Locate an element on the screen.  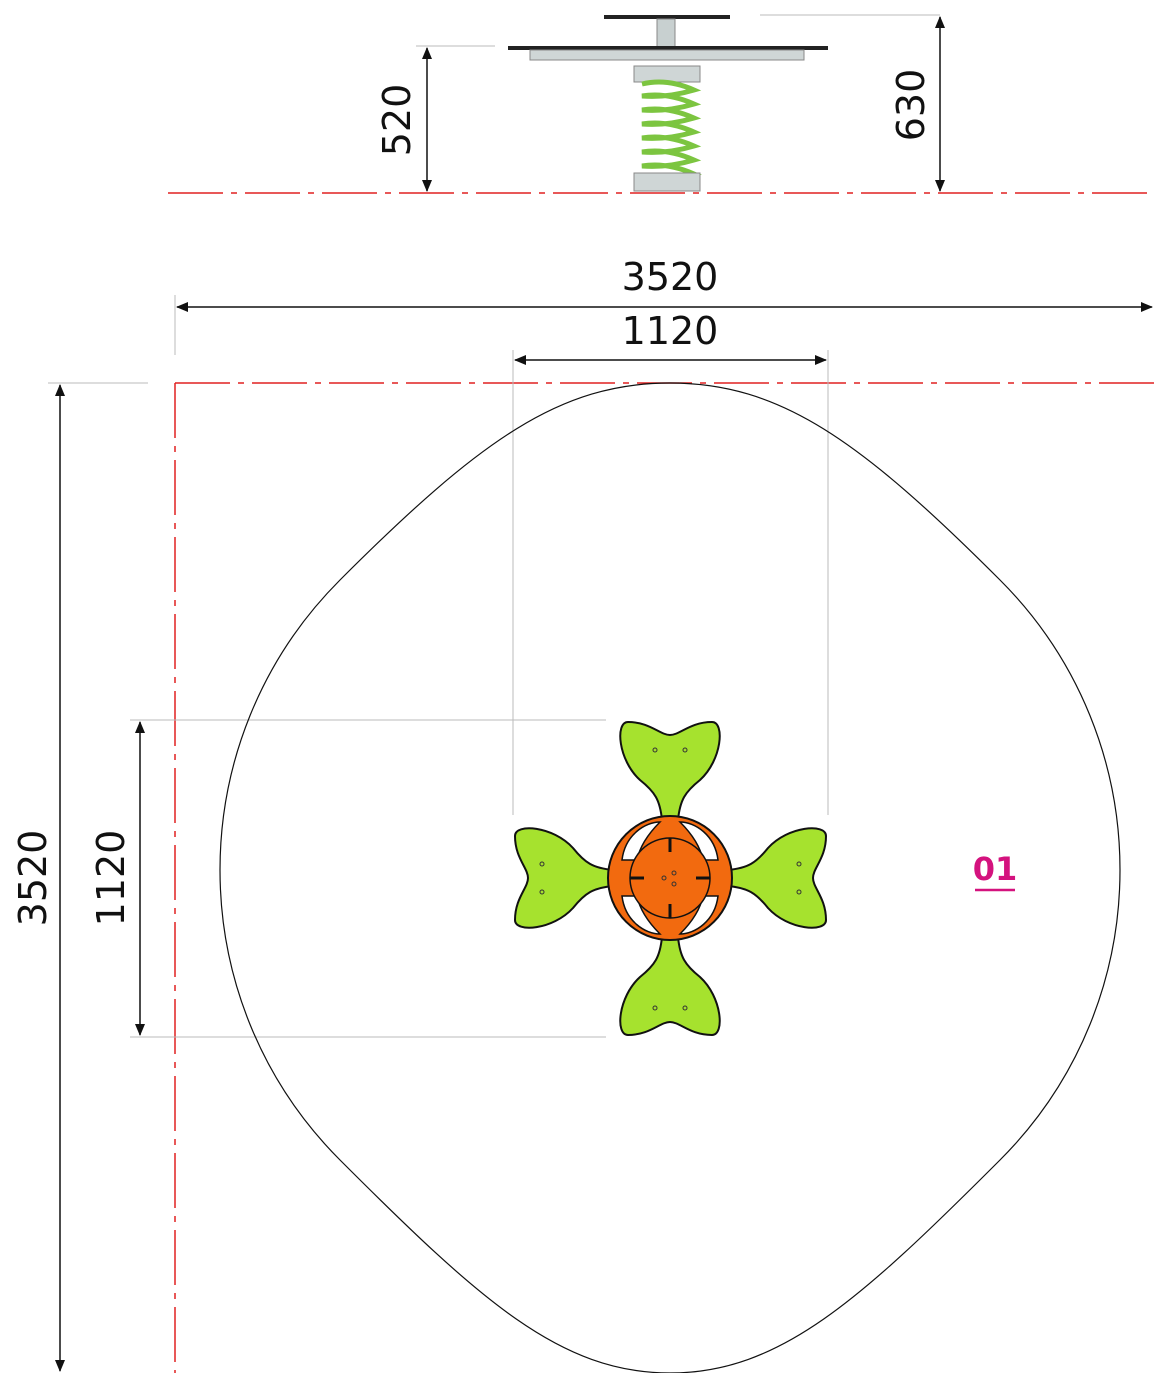
elevation-view: 520 630 is located at coordinates (661, 104).